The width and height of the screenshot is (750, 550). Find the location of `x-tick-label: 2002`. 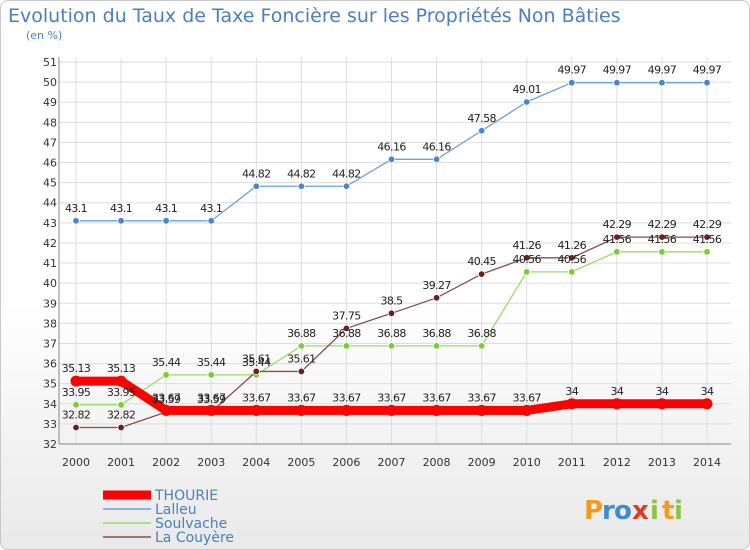

x-tick-label: 2002 is located at coordinates (166, 462).